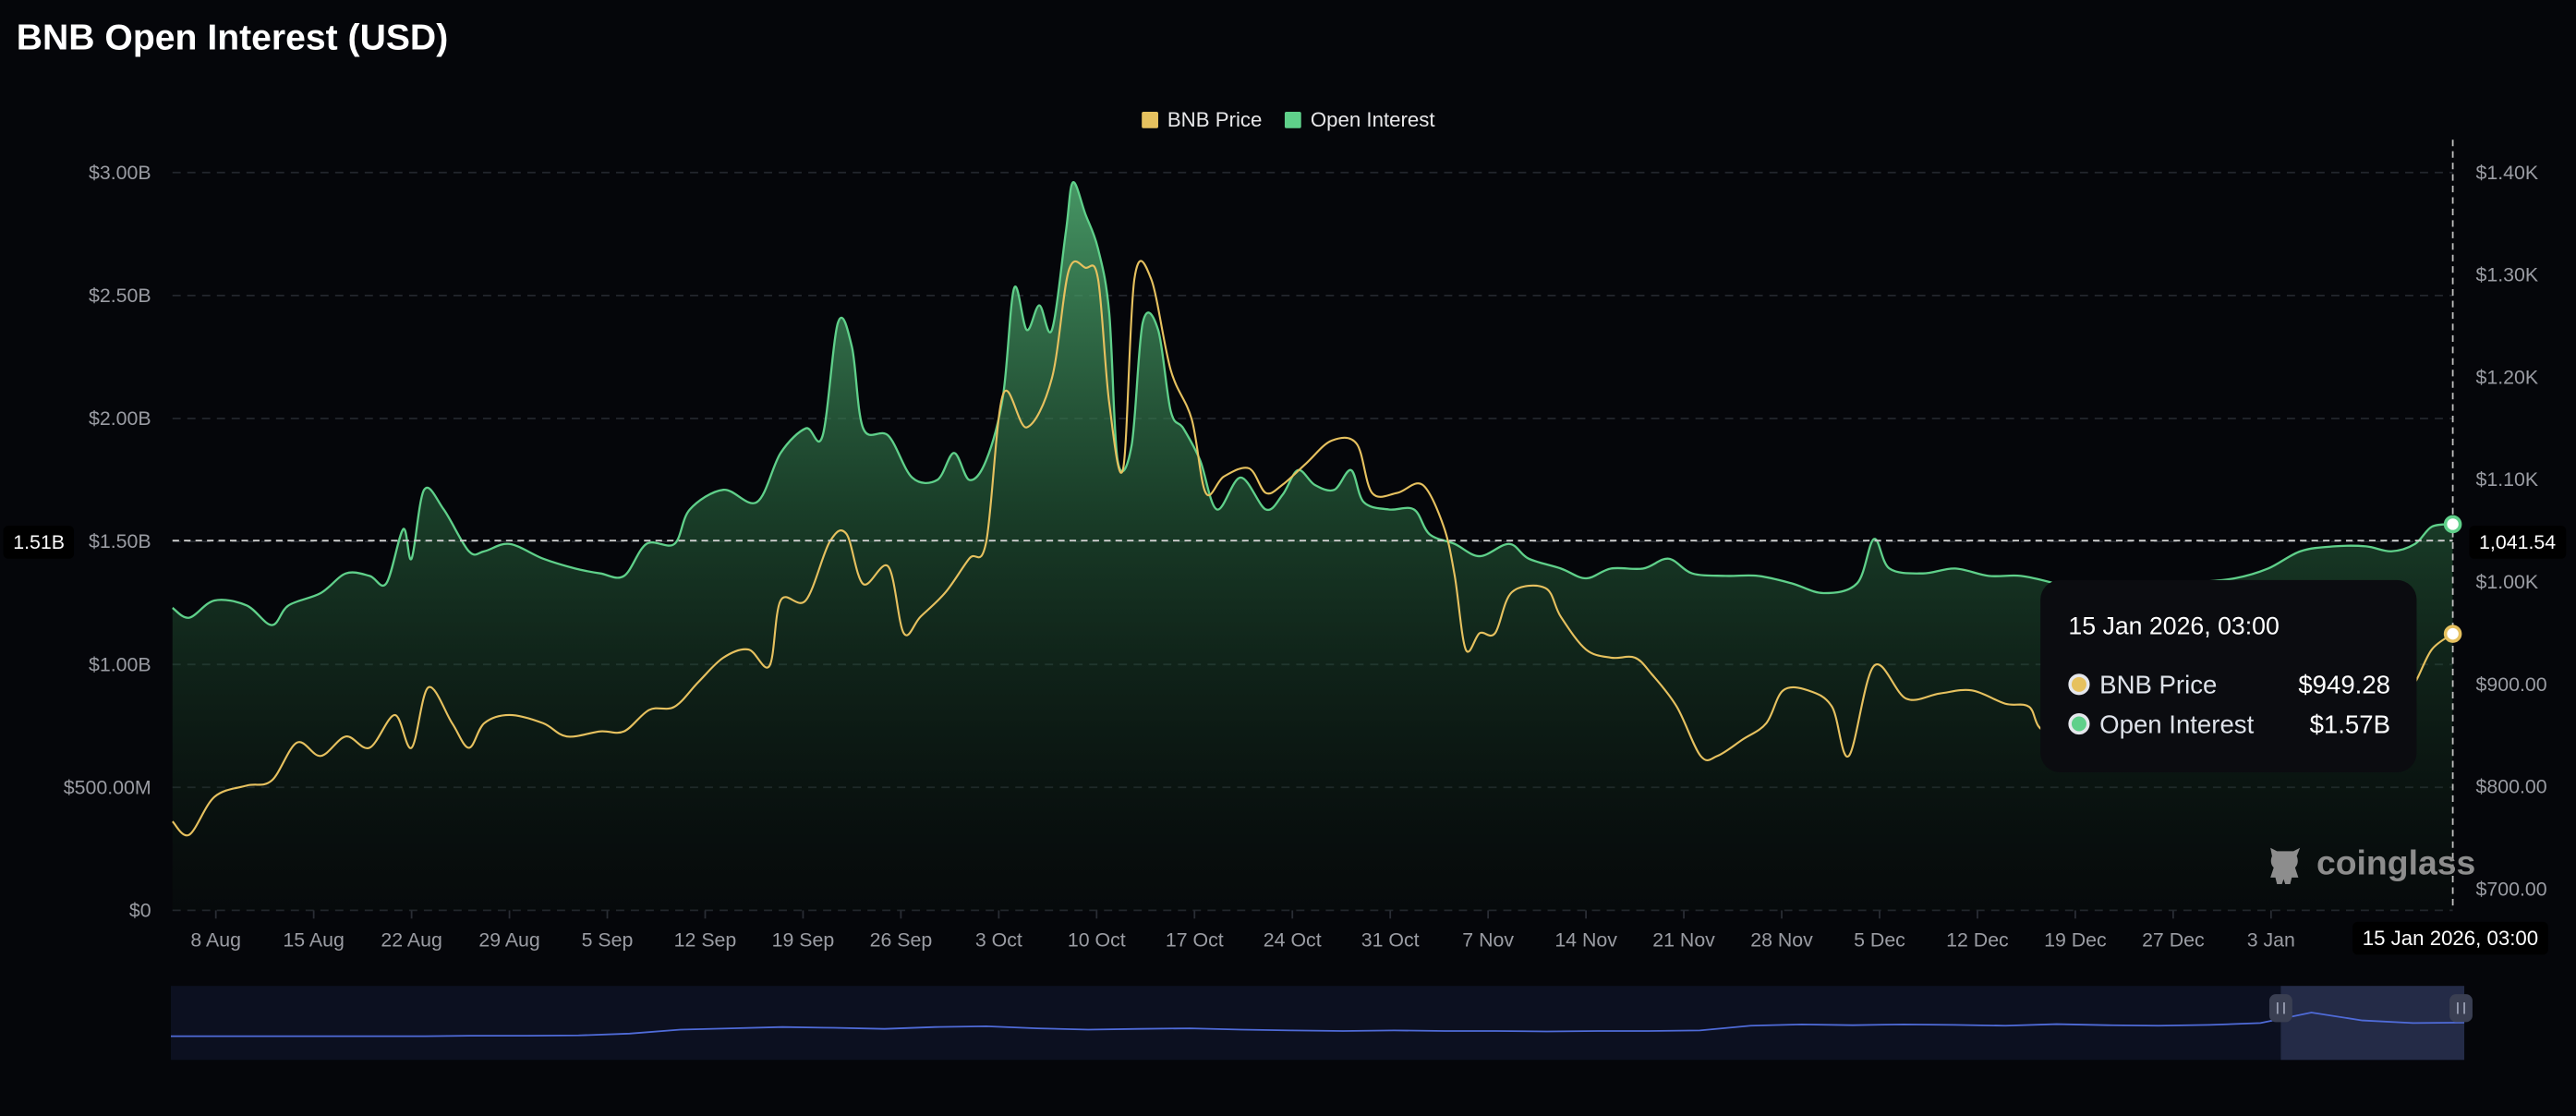 The width and height of the screenshot is (2576, 1116). Describe the element at coordinates (120, 541) in the screenshot. I see `y-left-tick-label: $1.50B` at that location.